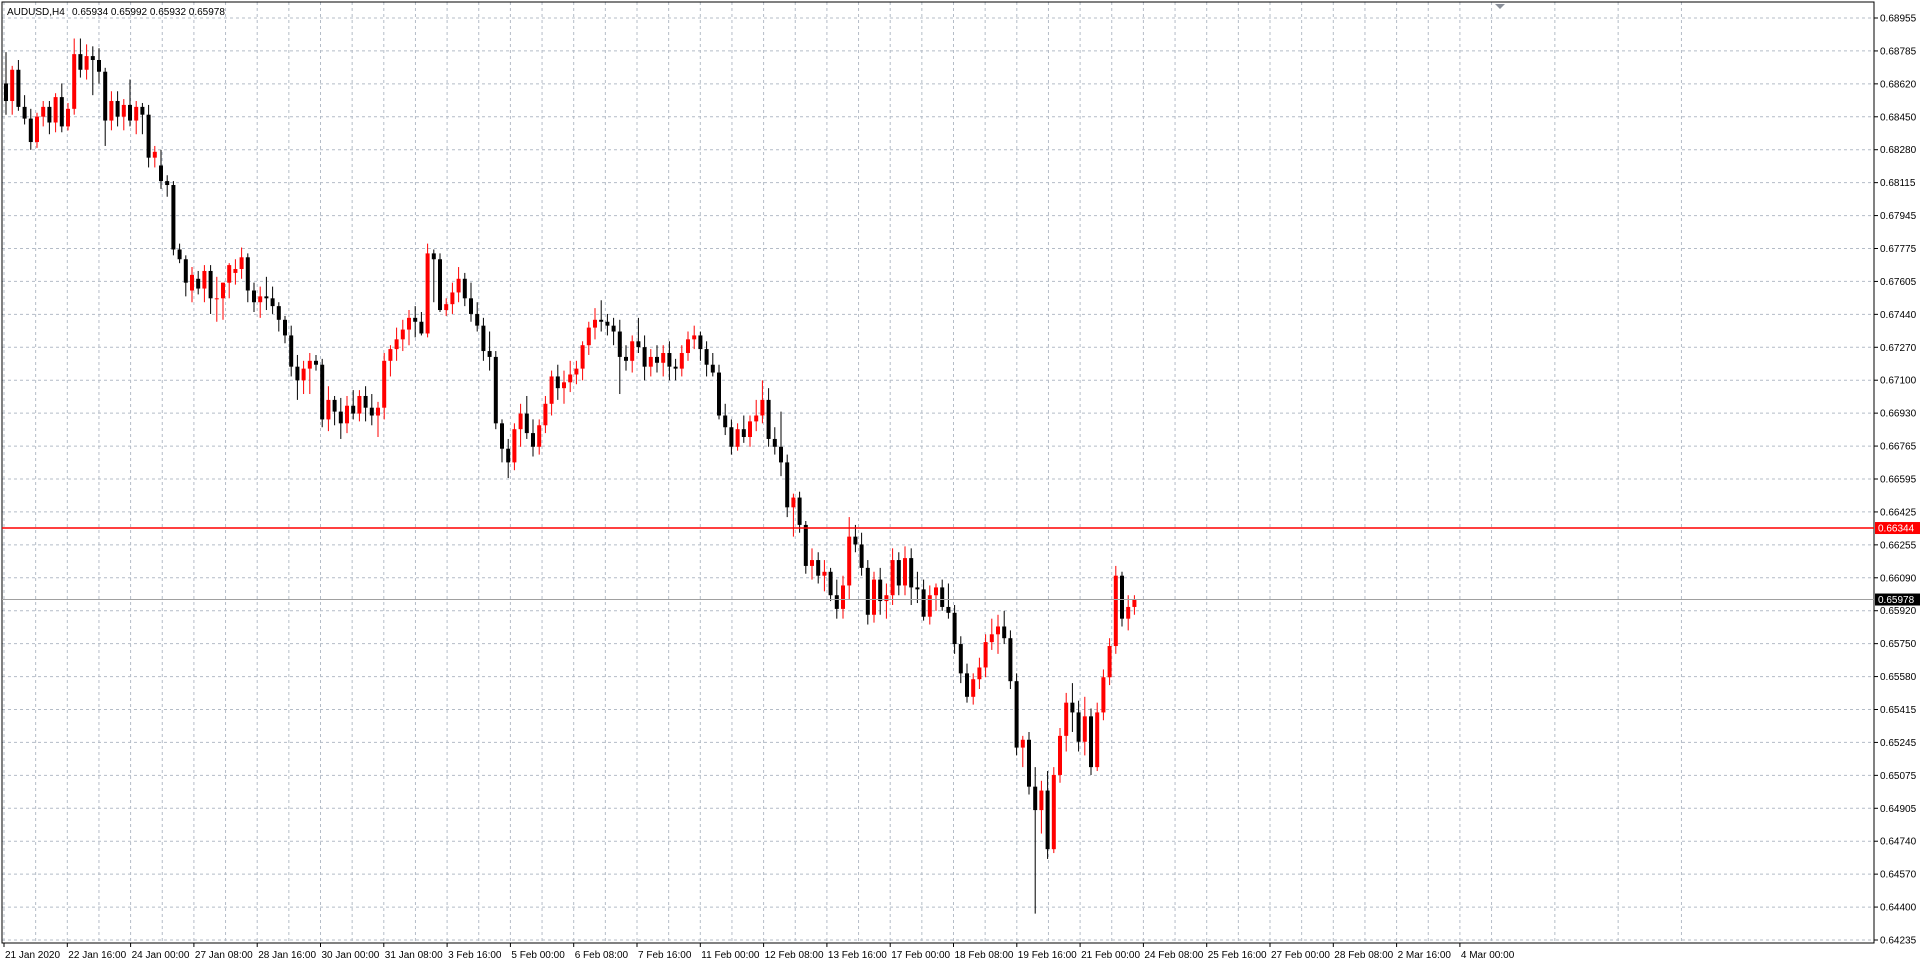  What do you see at coordinates (1898, 348) in the screenshot?
I see `price-tick-label: 0.67270` at bounding box center [1898, 348].